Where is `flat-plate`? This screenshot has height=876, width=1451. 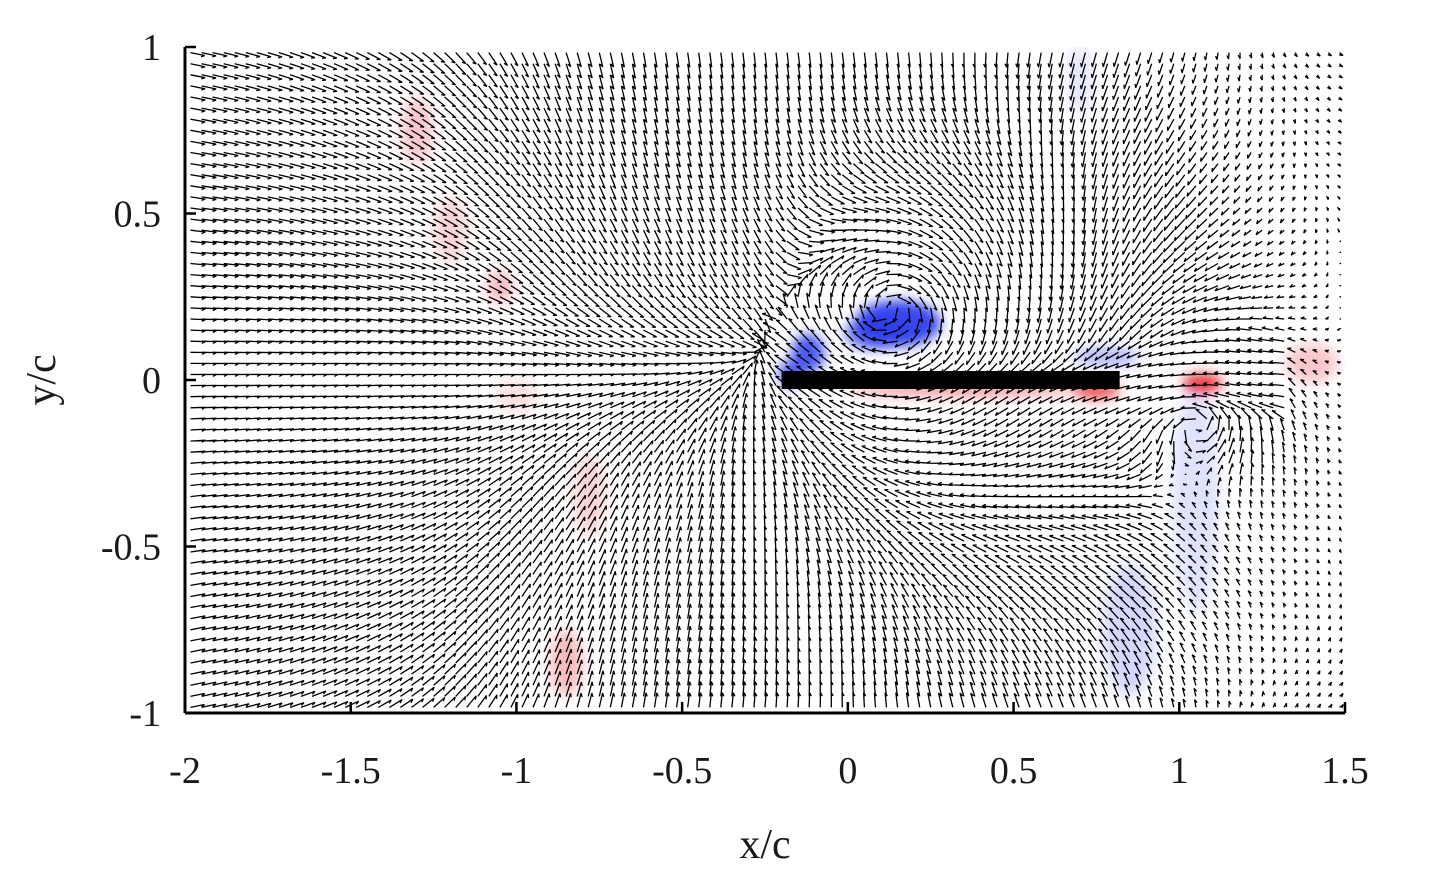
flat-plate is located at coordinates (950, 380).